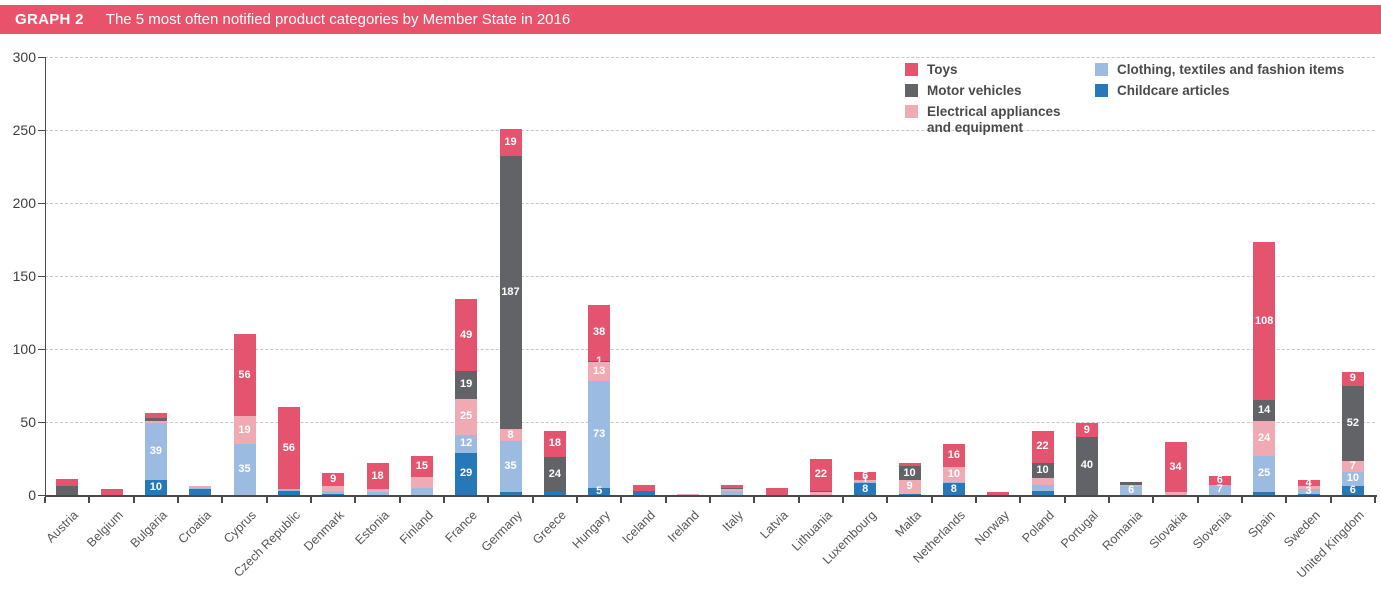  What do you see at coordinates (333, 484) in the screenshot?
I see `bar-denmark: 9` at bounding box center [333, 484].